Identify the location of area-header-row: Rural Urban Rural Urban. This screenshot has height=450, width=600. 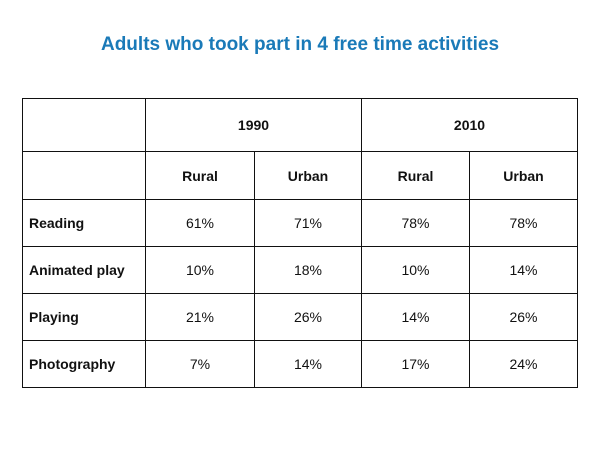
(300, 175).